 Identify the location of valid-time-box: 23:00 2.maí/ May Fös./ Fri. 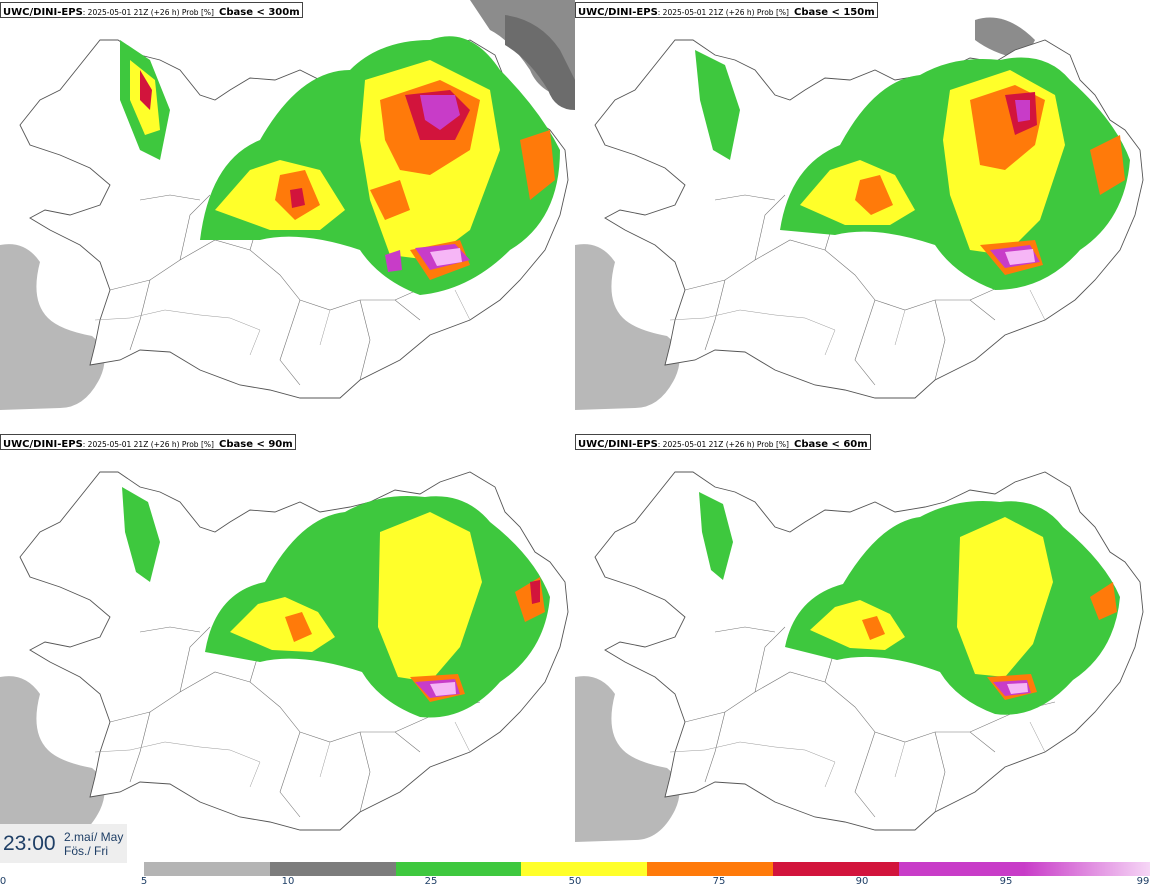
(63, 843).